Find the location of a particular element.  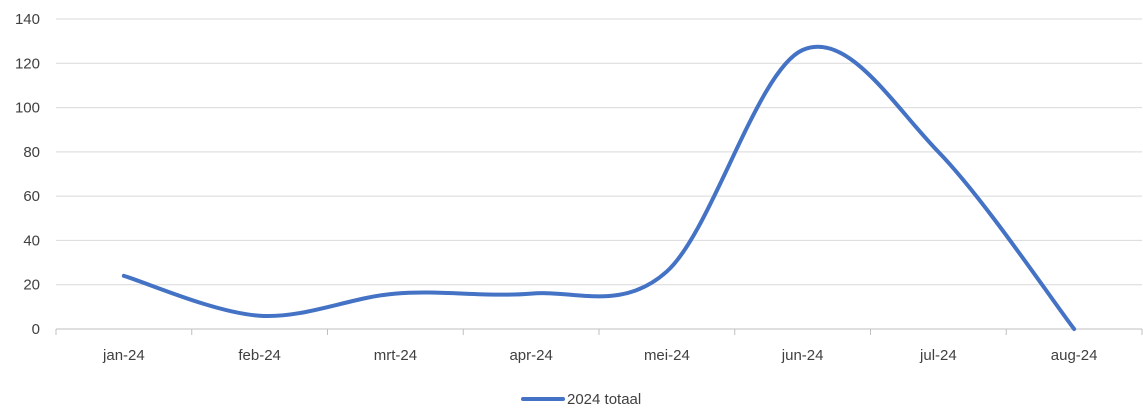

y-tick-label: 0 is located at coordinates (36, 329).